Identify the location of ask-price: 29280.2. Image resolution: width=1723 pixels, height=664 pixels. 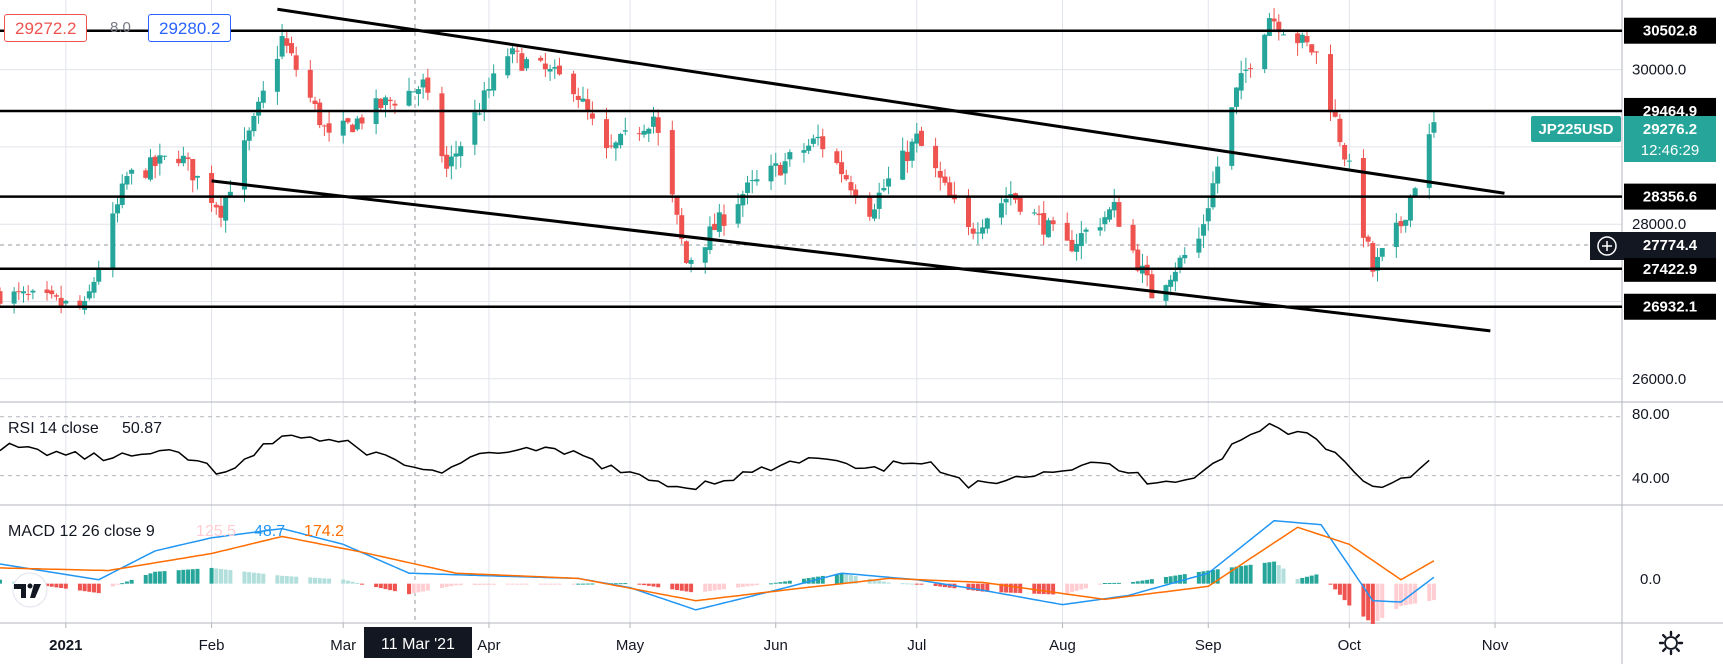
(190, 28).